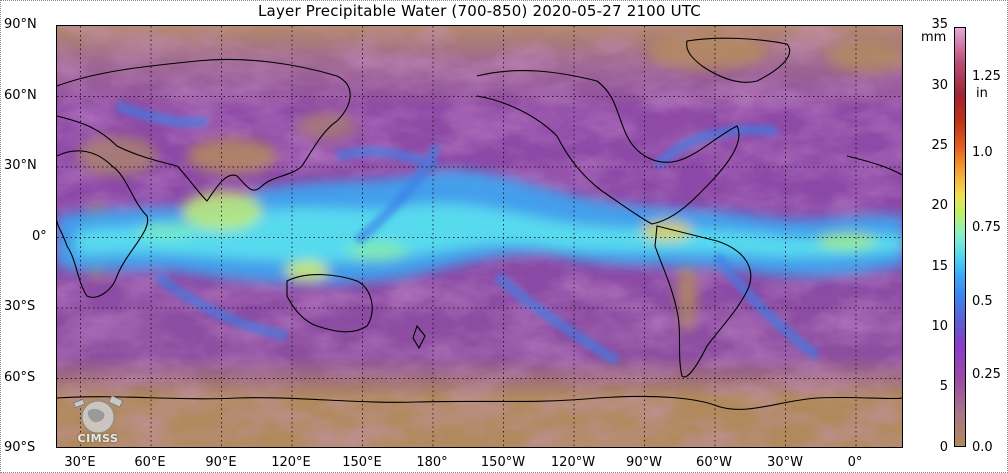 Image resolution: width=1008 pixels, height=473 pixels. What do you see at coordinates (986, 227) in the screenshot?
I see `colorbar-in-tick-0-75: 0.75` at bounding box center [986, 227].